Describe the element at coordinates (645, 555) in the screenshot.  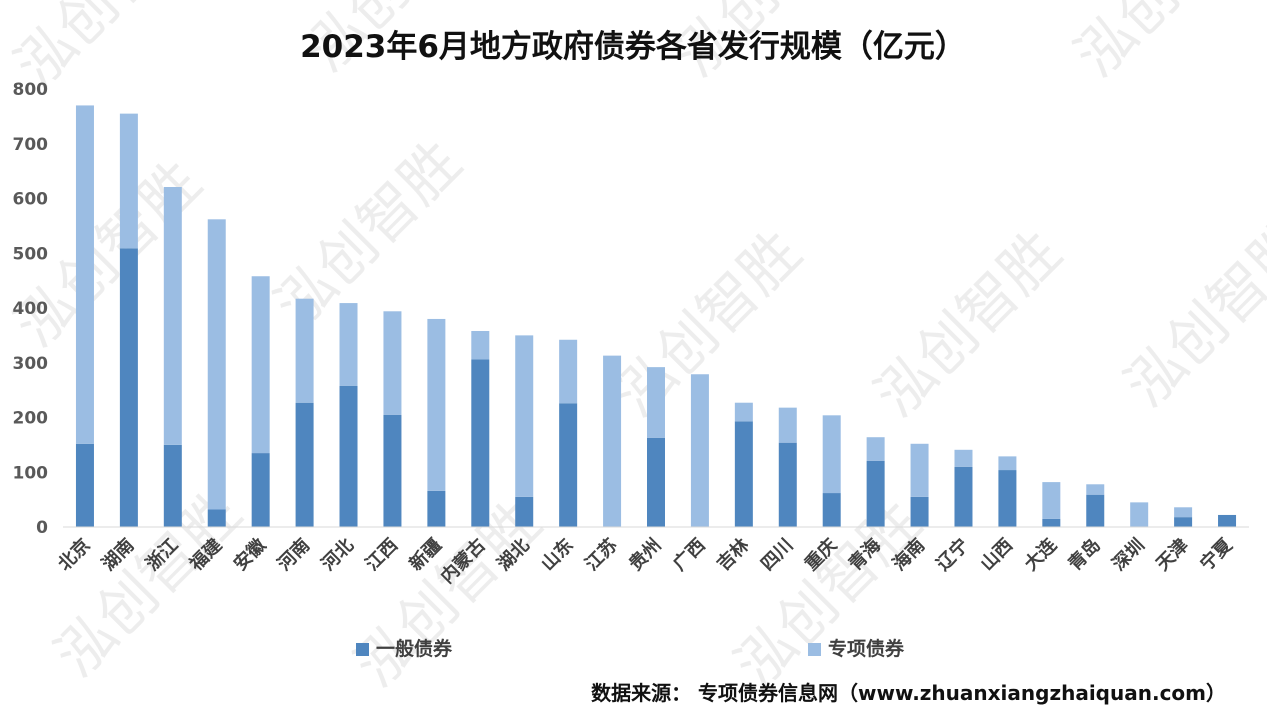
I see `x-tick-label: 贵州` at that location.